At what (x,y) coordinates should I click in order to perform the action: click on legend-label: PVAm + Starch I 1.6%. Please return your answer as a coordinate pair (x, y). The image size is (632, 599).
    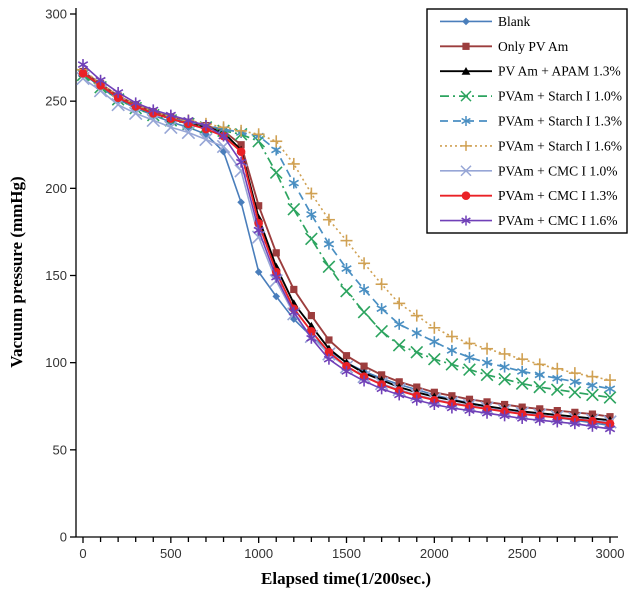
    Looking at the image, I should click on (560, 145).